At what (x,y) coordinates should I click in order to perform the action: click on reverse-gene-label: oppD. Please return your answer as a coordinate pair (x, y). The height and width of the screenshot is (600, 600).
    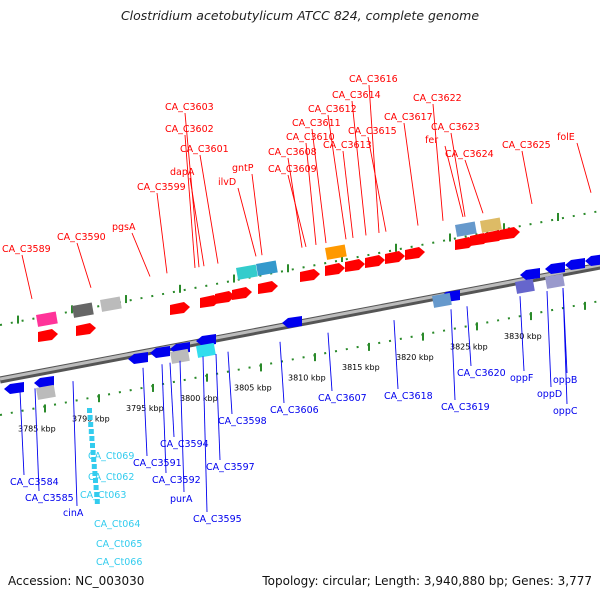
    Looking at the image, I should click on (549, 394).